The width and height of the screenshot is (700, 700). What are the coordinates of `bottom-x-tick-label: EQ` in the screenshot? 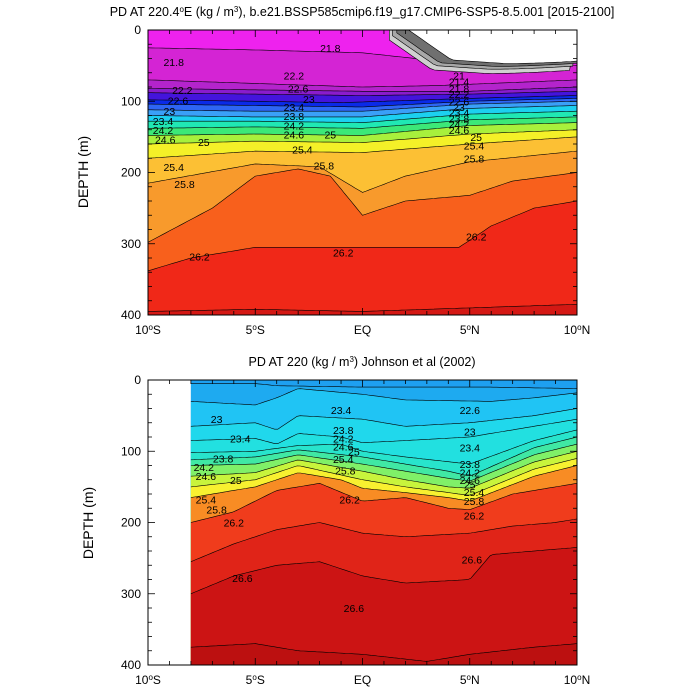 It's located at (362, 680).